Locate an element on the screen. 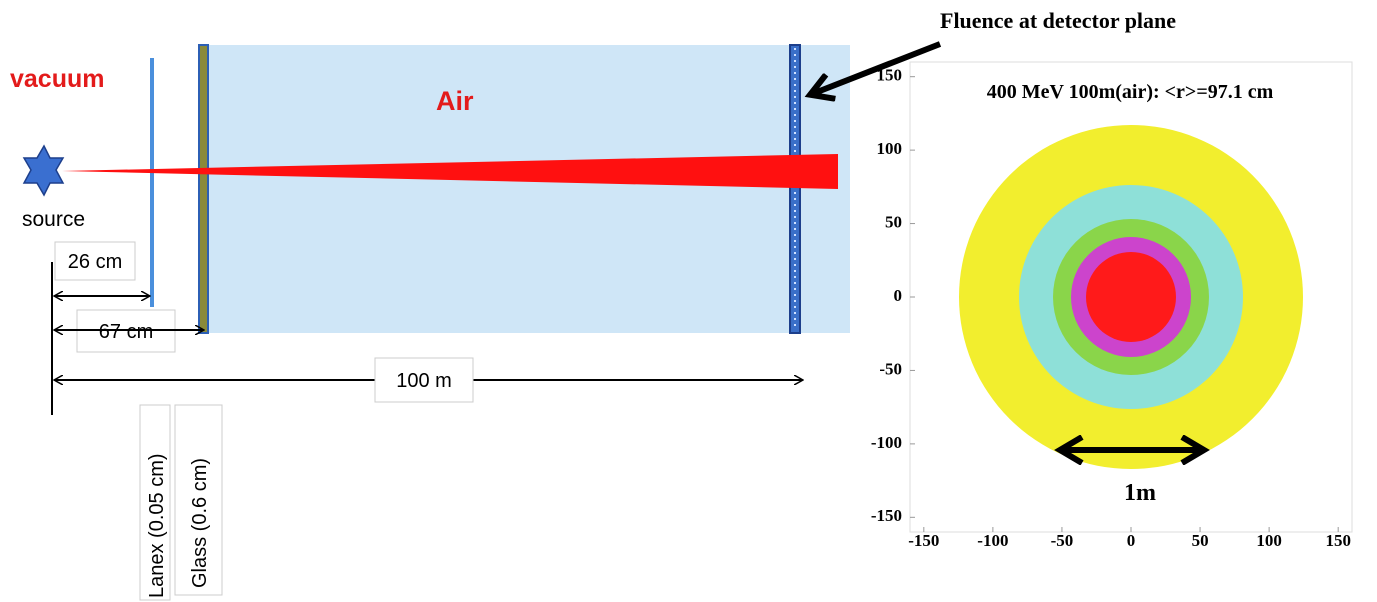  y-tick-label: 150 is located at coordinates (890, 75).